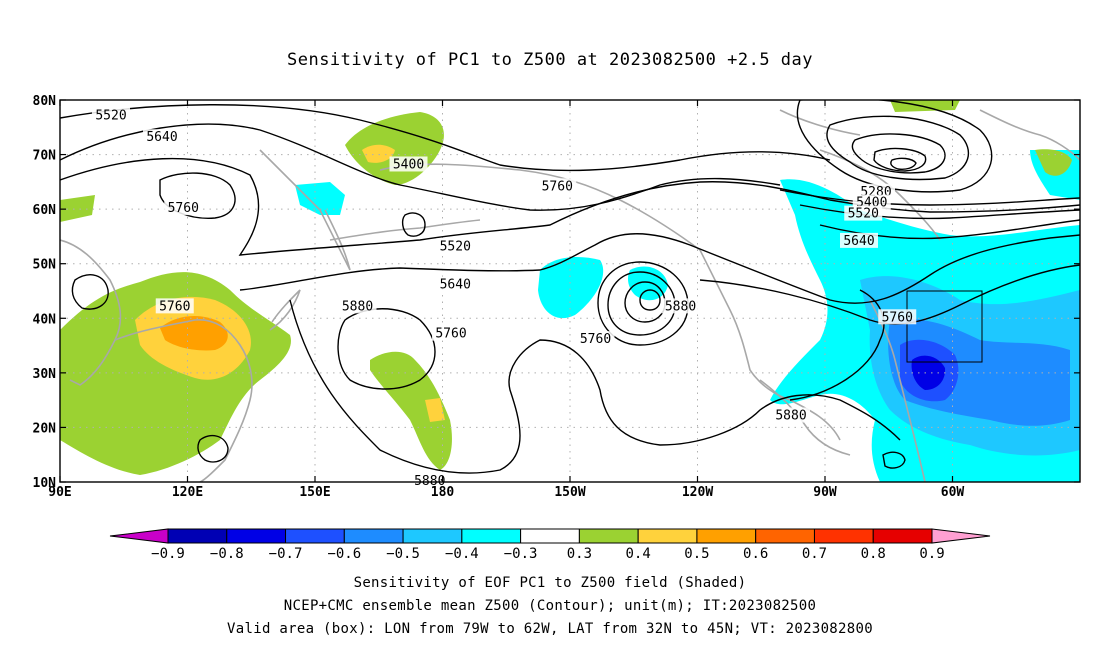 This screenshot has width=1100, height=650. What do you see at coordinates (45, 374) in the screenshot?
I see `lat-label: 30N` at bounding box center [45, 374].